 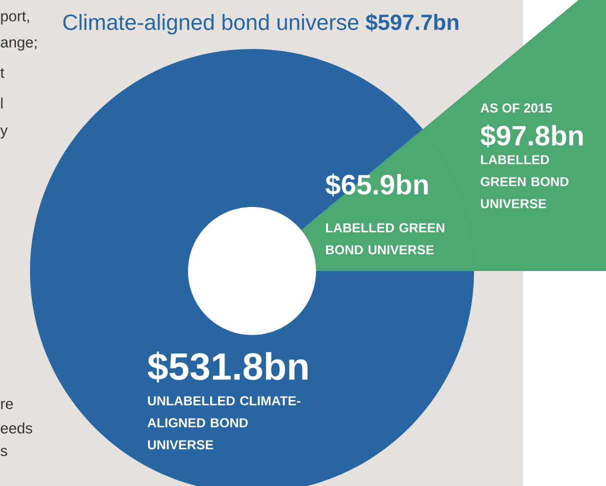 What do you see at coordinates (2, 73) in the screenshot?
I see `text: t` at bounding box center [2, 73].